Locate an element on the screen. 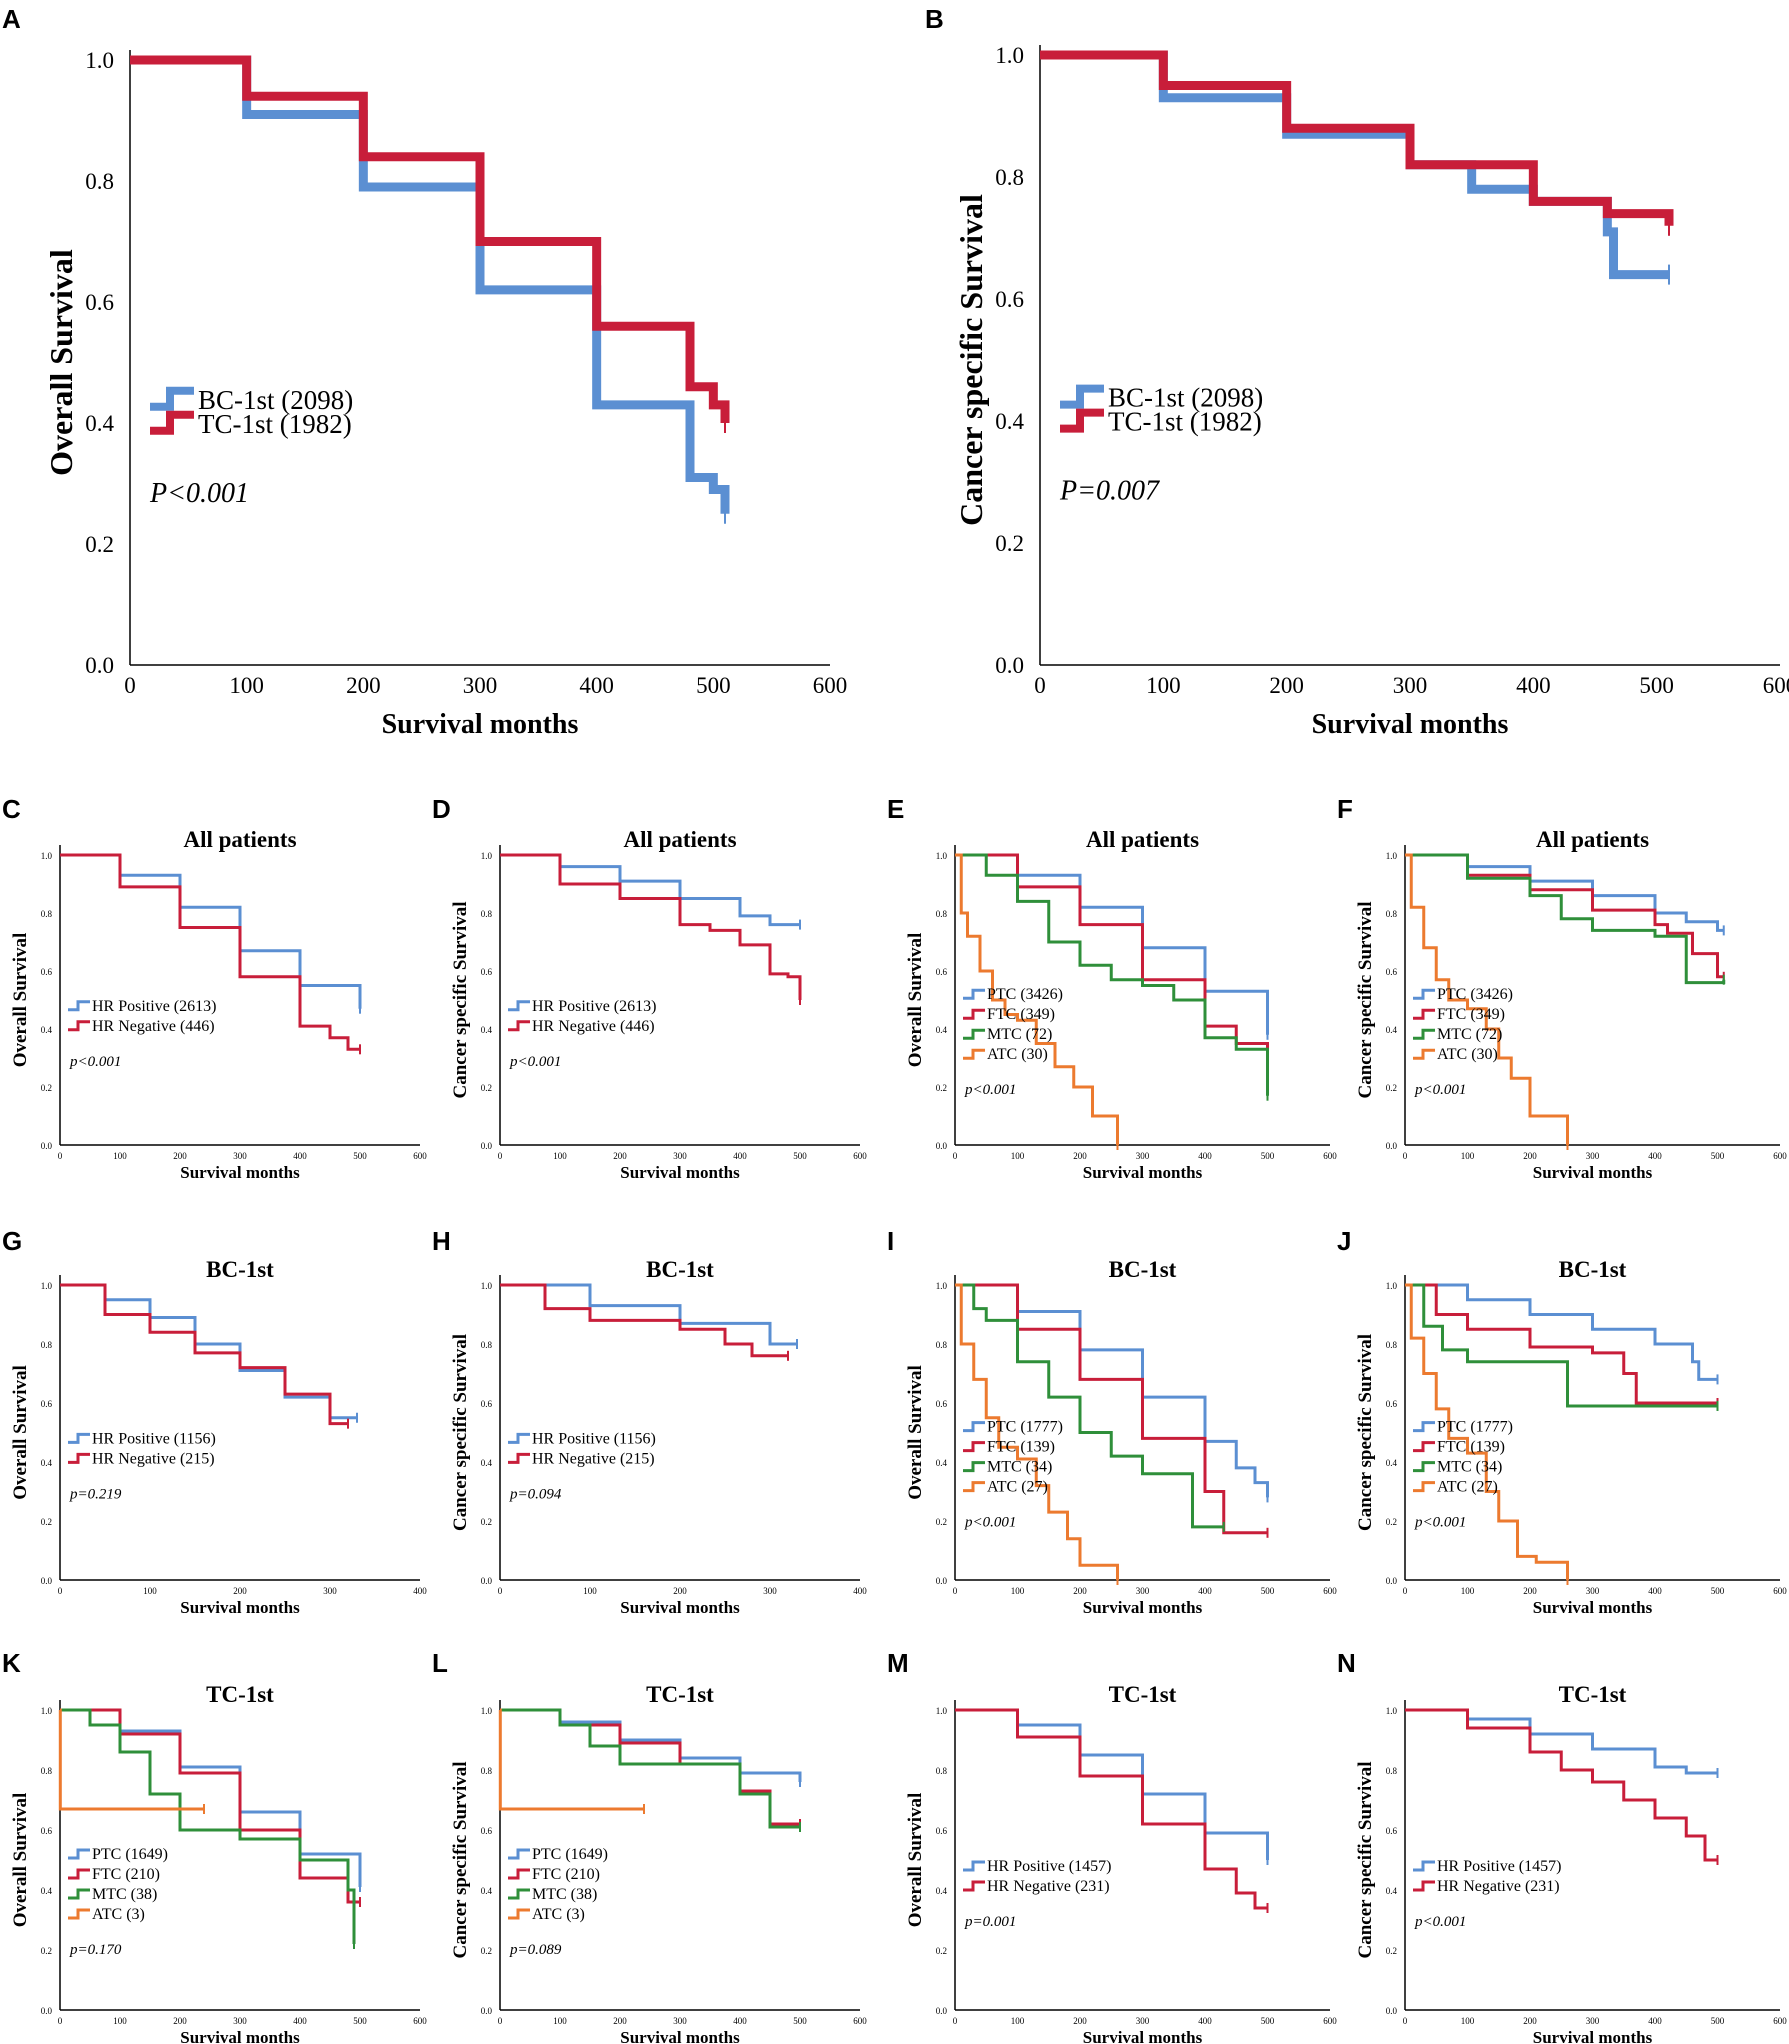 The height and width of the screenshot is (2044, 1789). series-orange-curve is located at coordinates (1487, 999).